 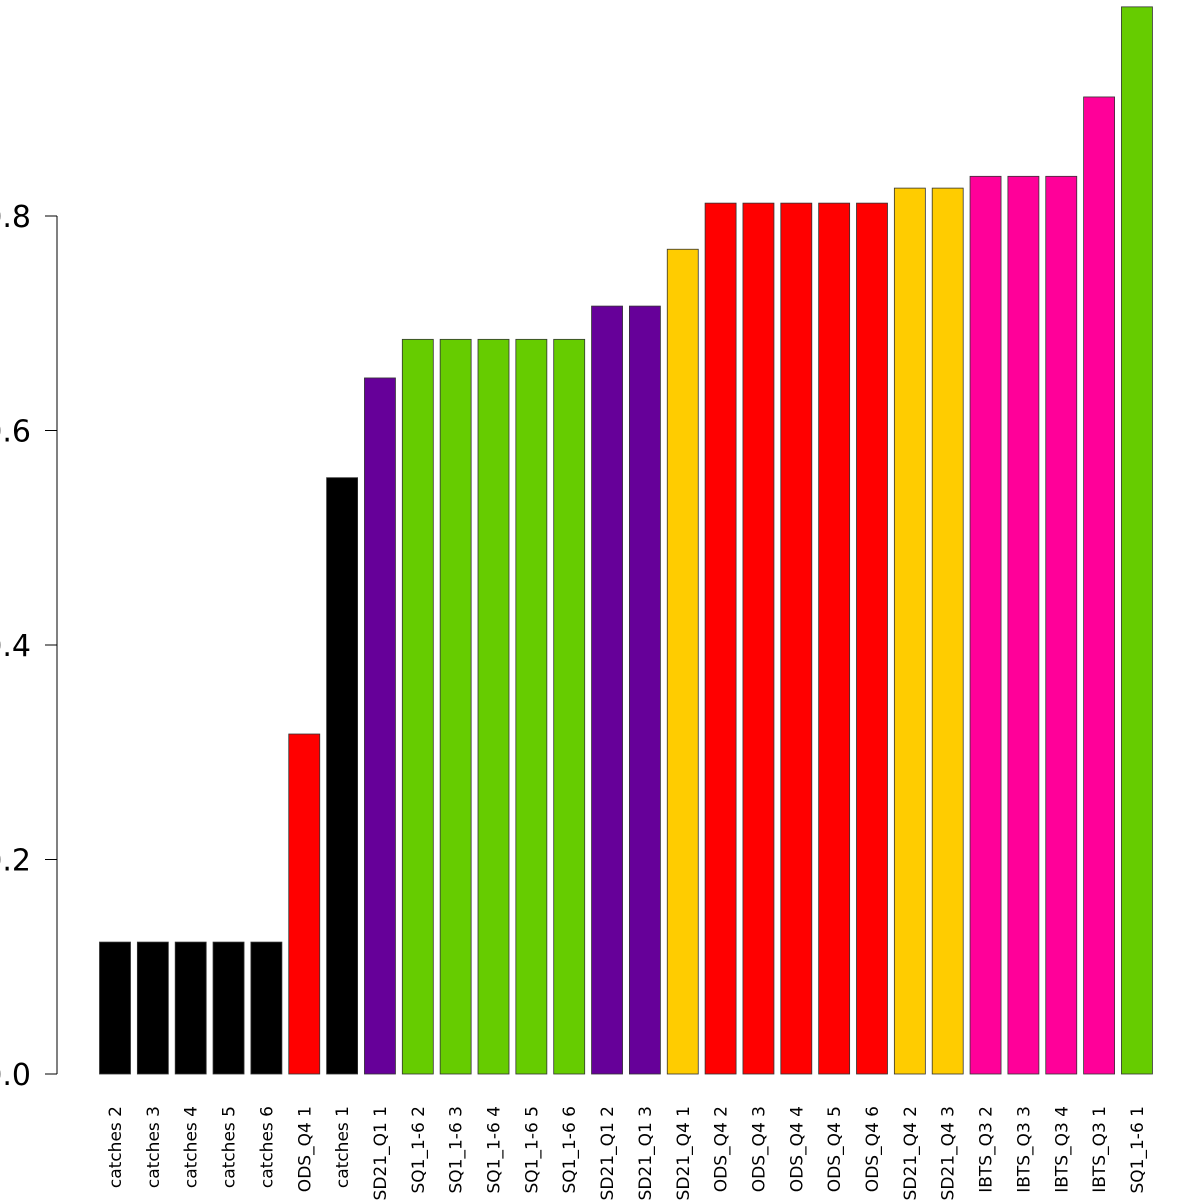 I want to click on x-category-label: IBTS_Q3 1, so click(x=1100, y=1149).